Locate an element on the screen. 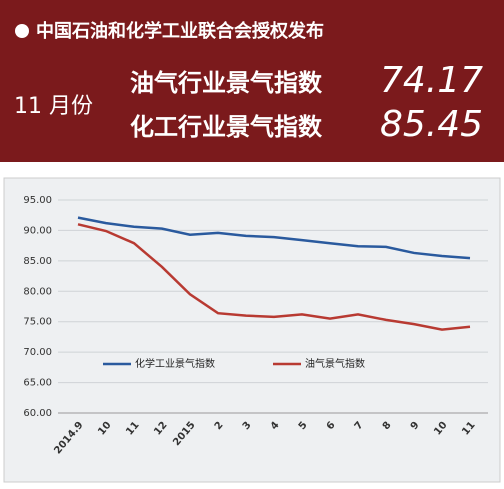  y-tick-label: 90.00 is located at coordinates (37, 230).